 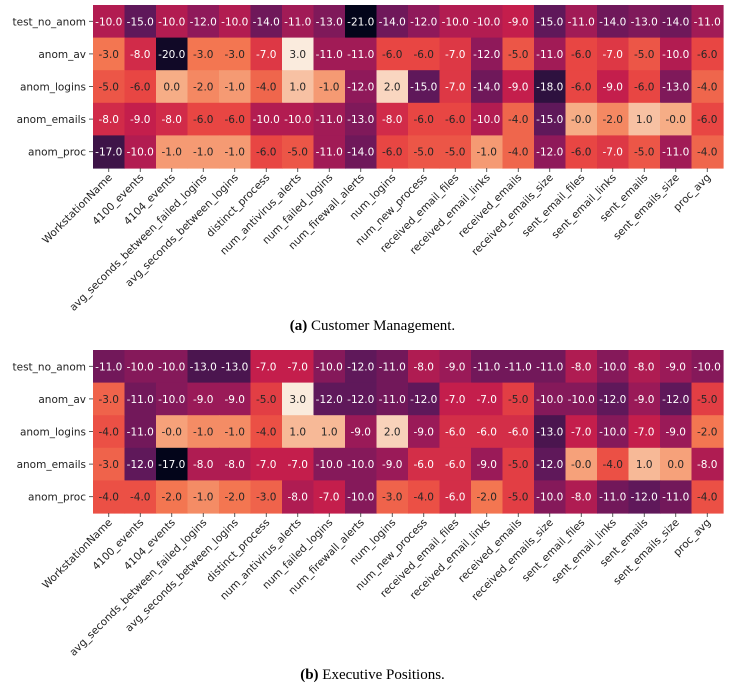 I want to click on heatmap-b-row-label: anom_emails, so click(x=51, y=465).